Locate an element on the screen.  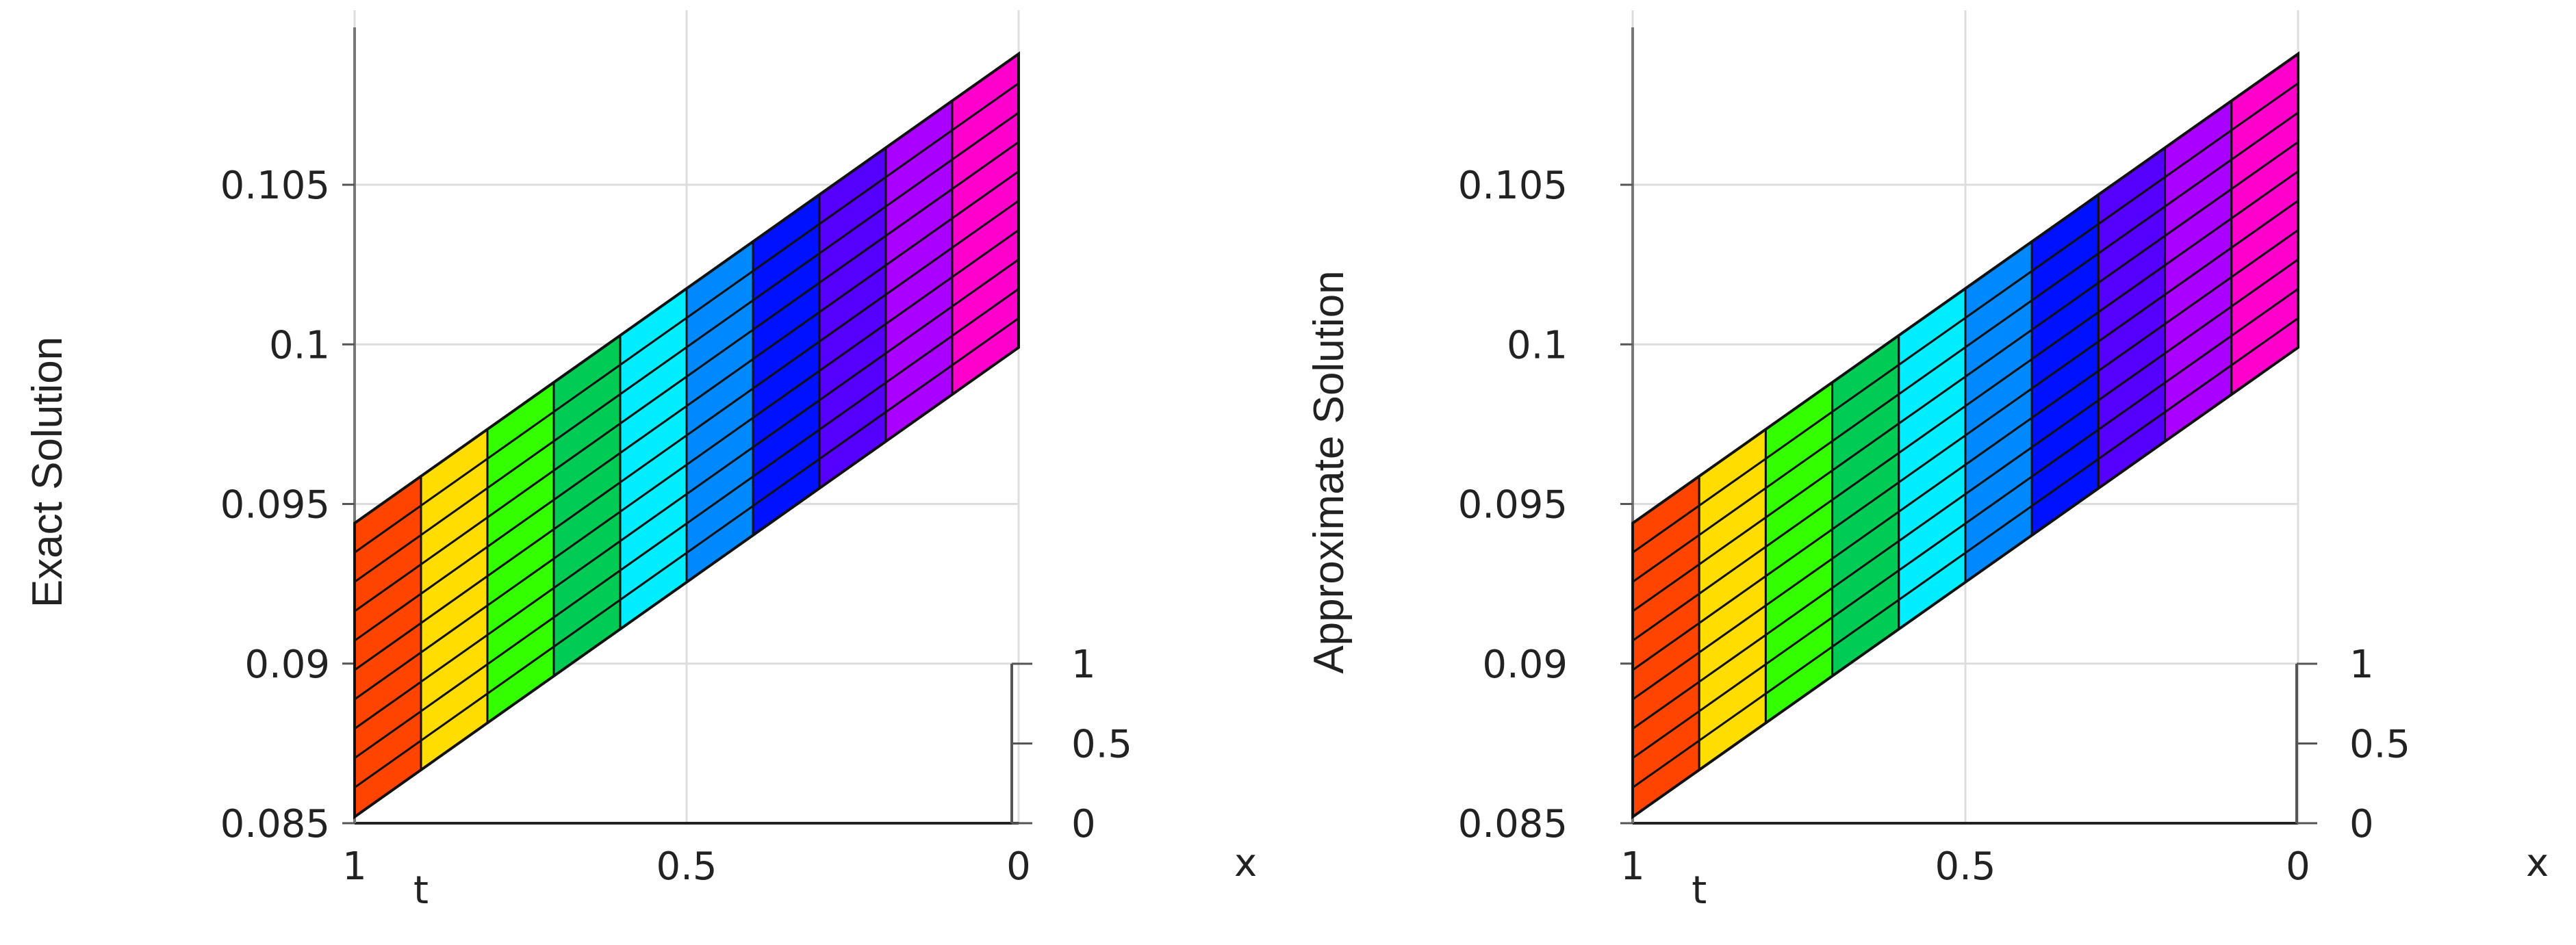
z-axis-label: Approximate Solution is located at coordinates (1329, 471).